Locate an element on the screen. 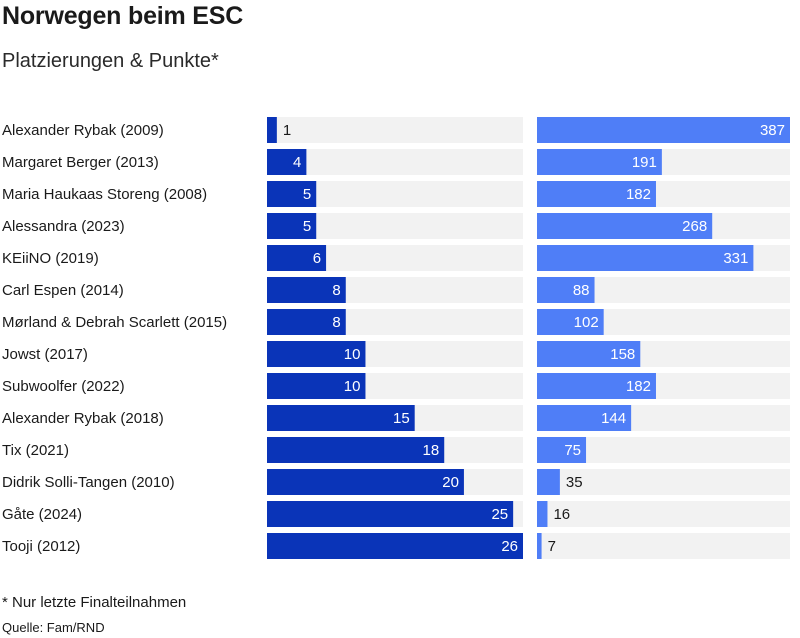 The height and width of the screenshot is (638, 800). placement-value-label: 6 is located at coordinates (317, 258).